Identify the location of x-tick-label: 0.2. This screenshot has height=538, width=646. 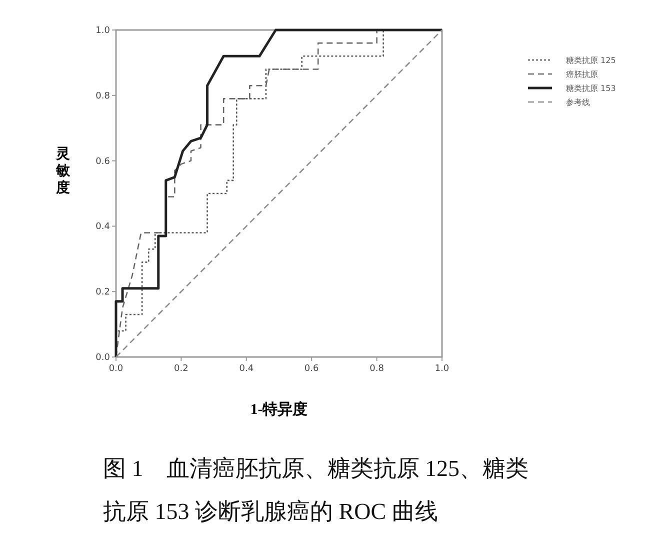
(181, 369).